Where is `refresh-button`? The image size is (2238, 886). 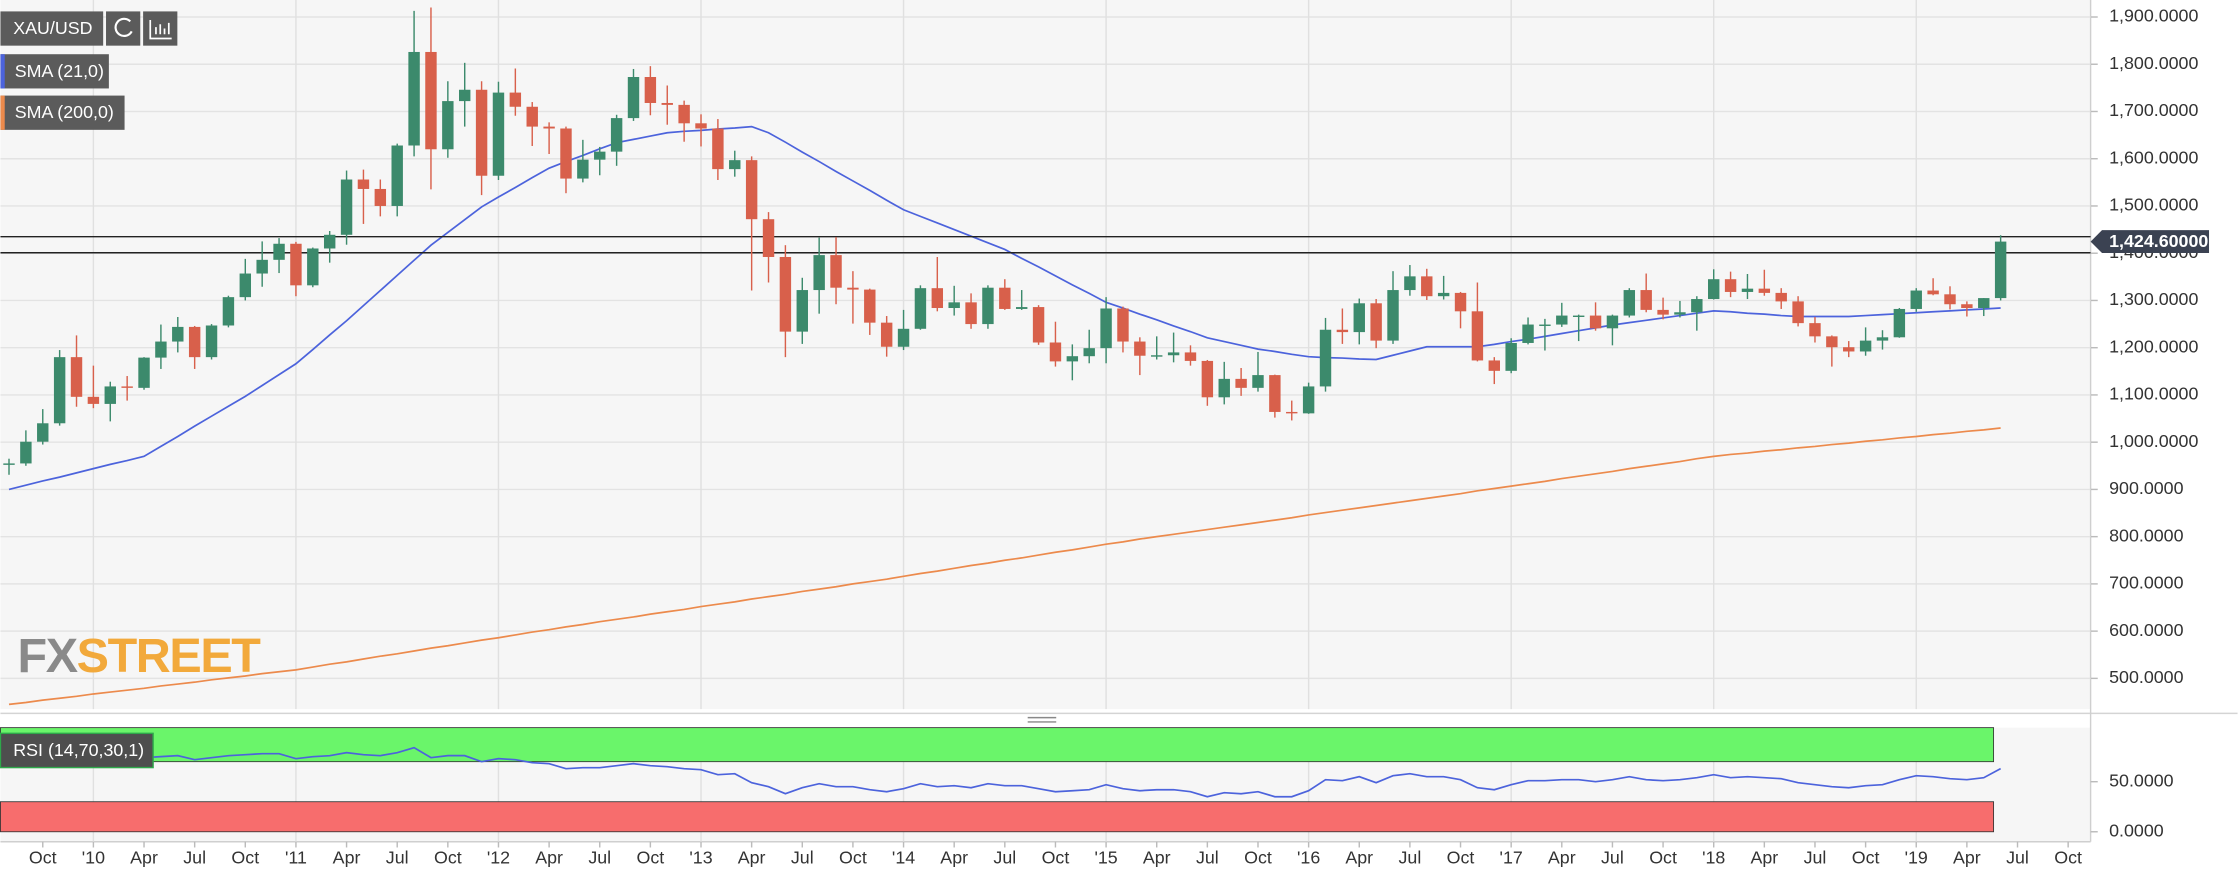
refresh-button is located at coordinates (123, 28).